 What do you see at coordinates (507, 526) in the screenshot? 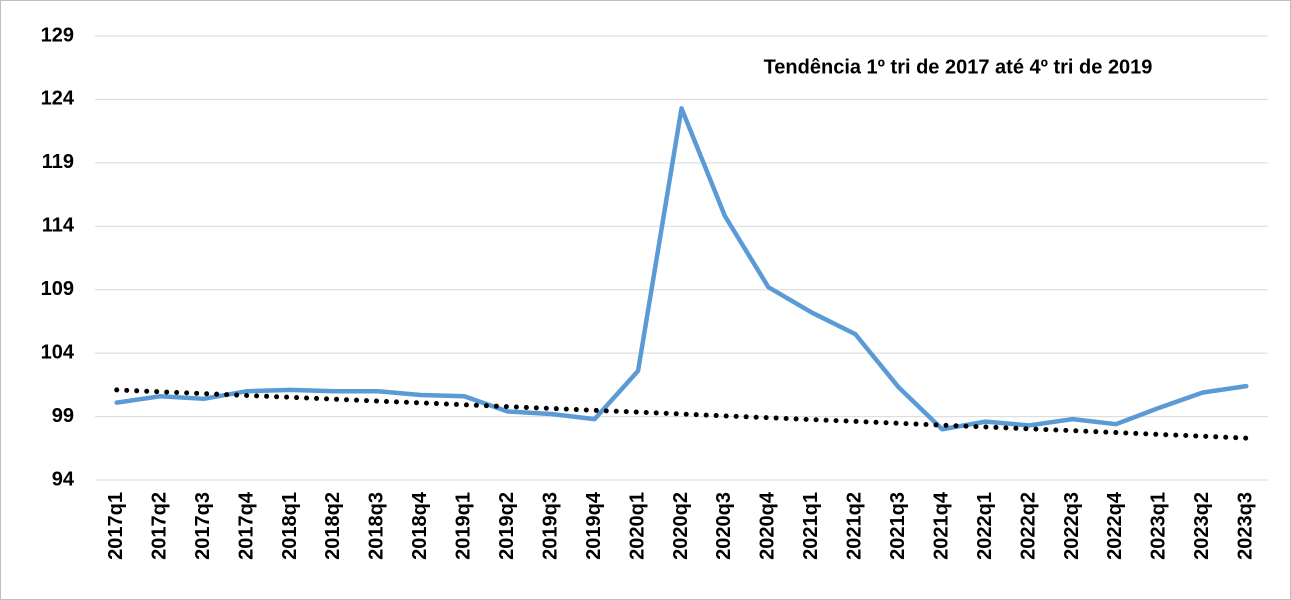
I see `x-tick-label: 2019q2` at bounding box center [507, 526].